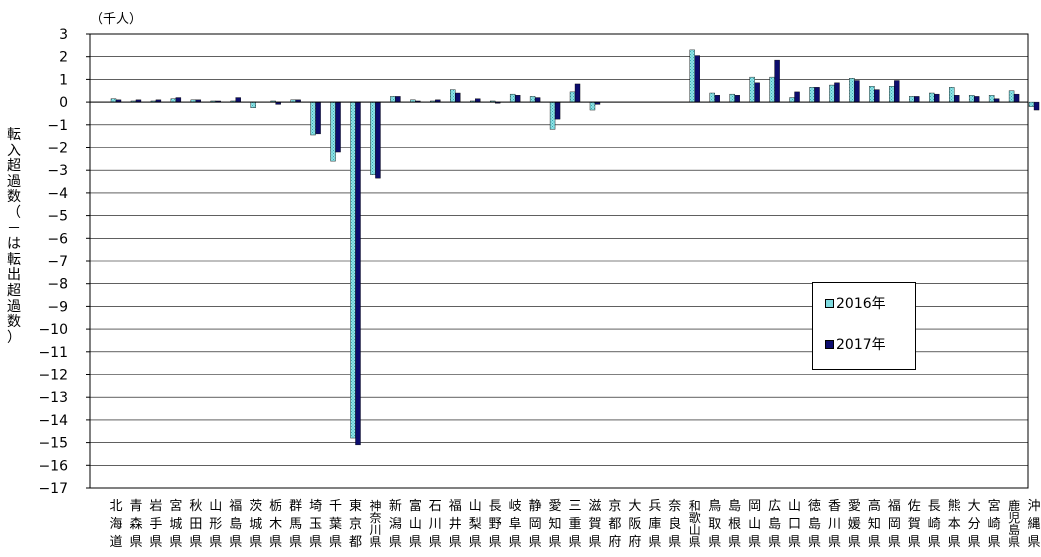 This screenshot has width=1041, height=557. Describe the element at coordinates (934, 524) in the screenshot. I see `x-tick-label: 長崎県` at that location.